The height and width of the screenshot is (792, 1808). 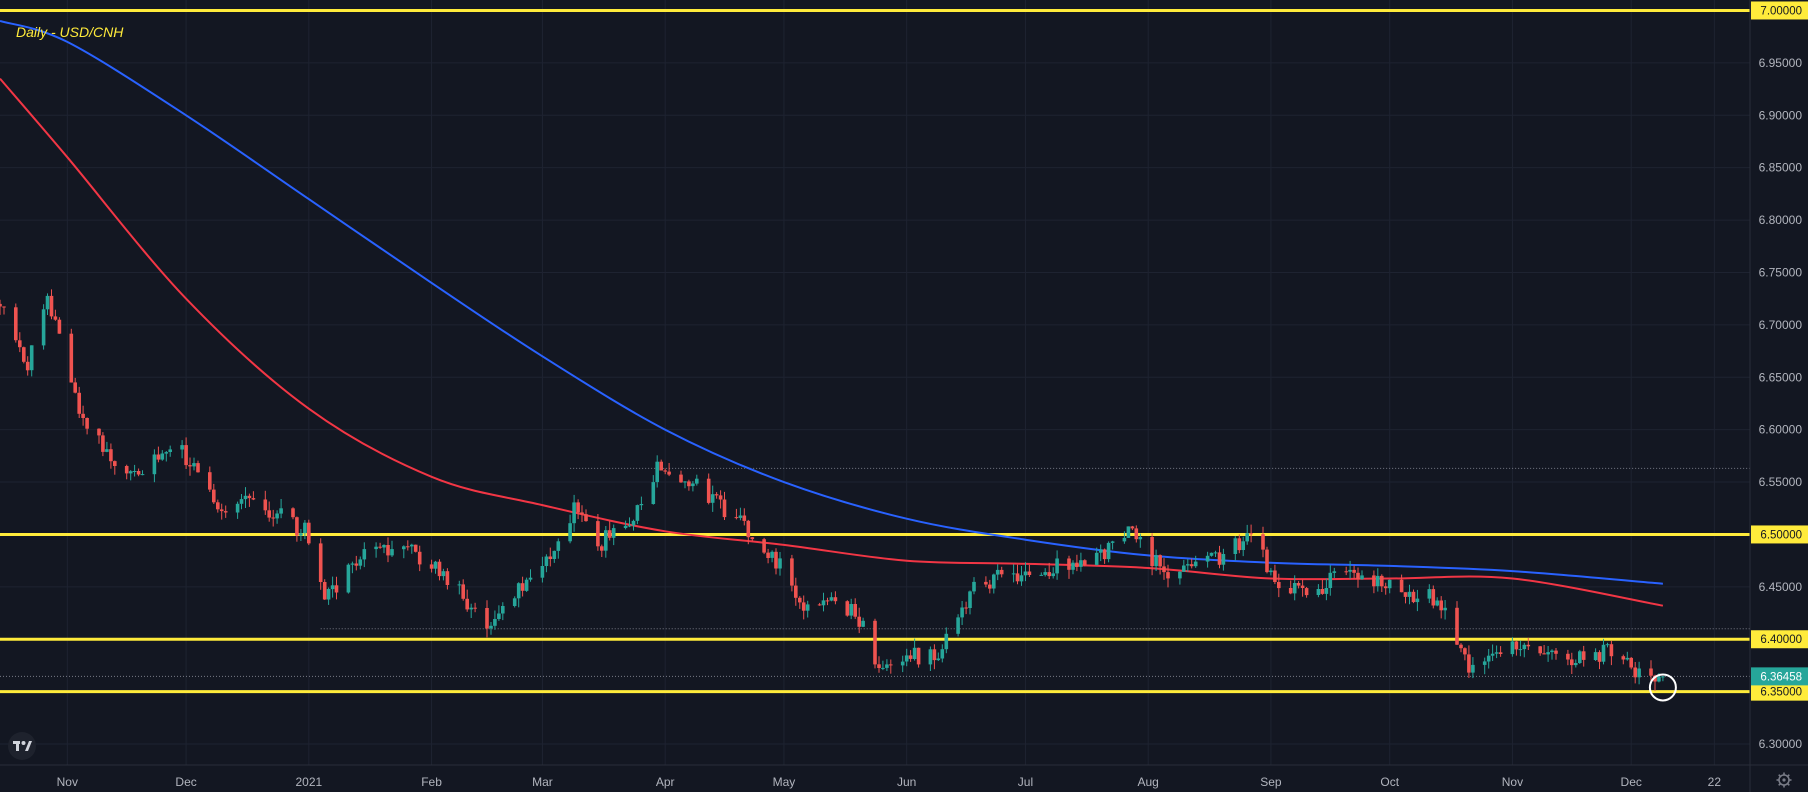 What do you see at coordinates (1631, 782) in the screenshot?
I see `time-tick-label: Dec` at bounding box center [1631, 782].